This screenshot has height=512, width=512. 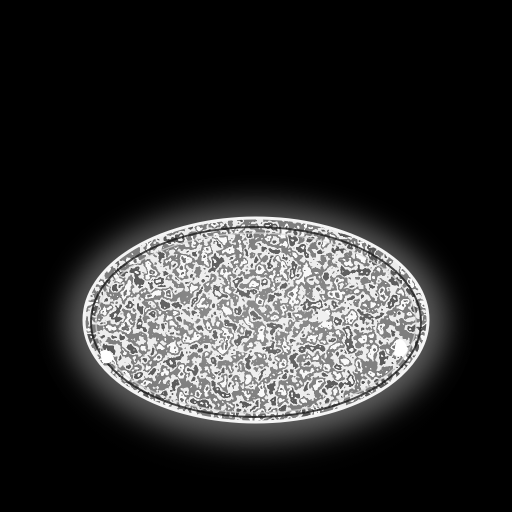 I want to click on bright-spot-center, so click(x=324, y=316).